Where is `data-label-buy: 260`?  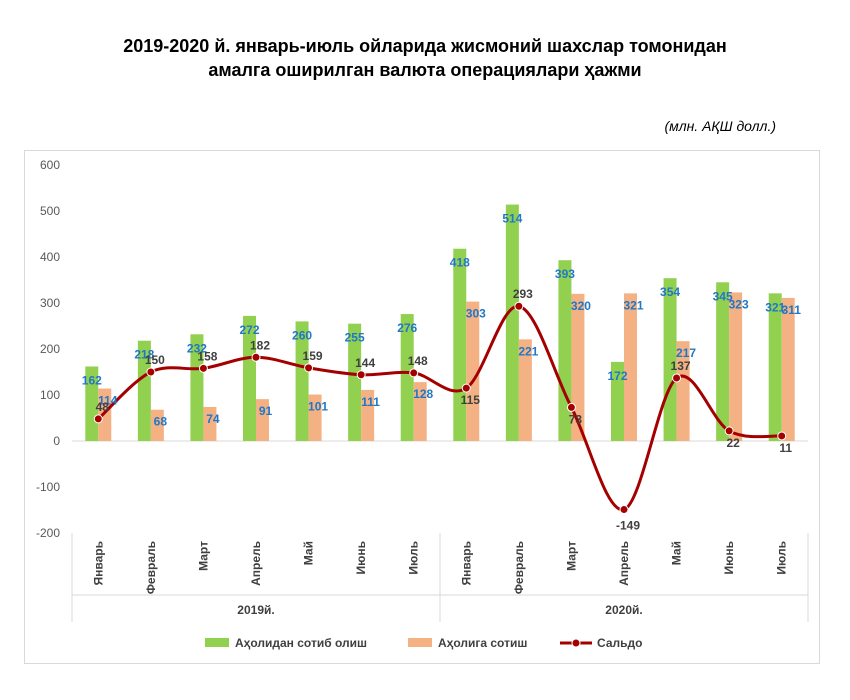
data-label-buy: 260 is located at coordinates (302, 335).